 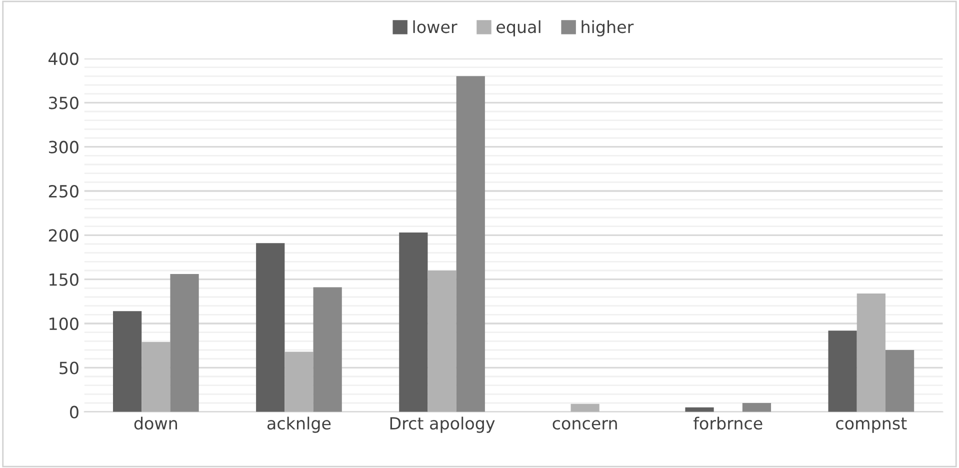 I want to click on x-tick-label: Drct apology, so click(x=442, y=424).